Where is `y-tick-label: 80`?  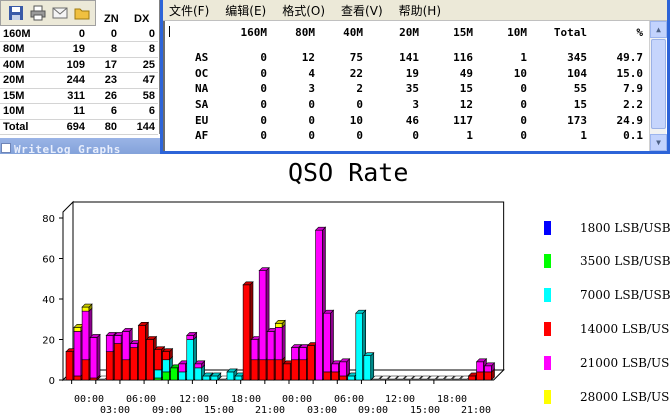 y-tick-label: 80 is located at coordinates (48, 219).